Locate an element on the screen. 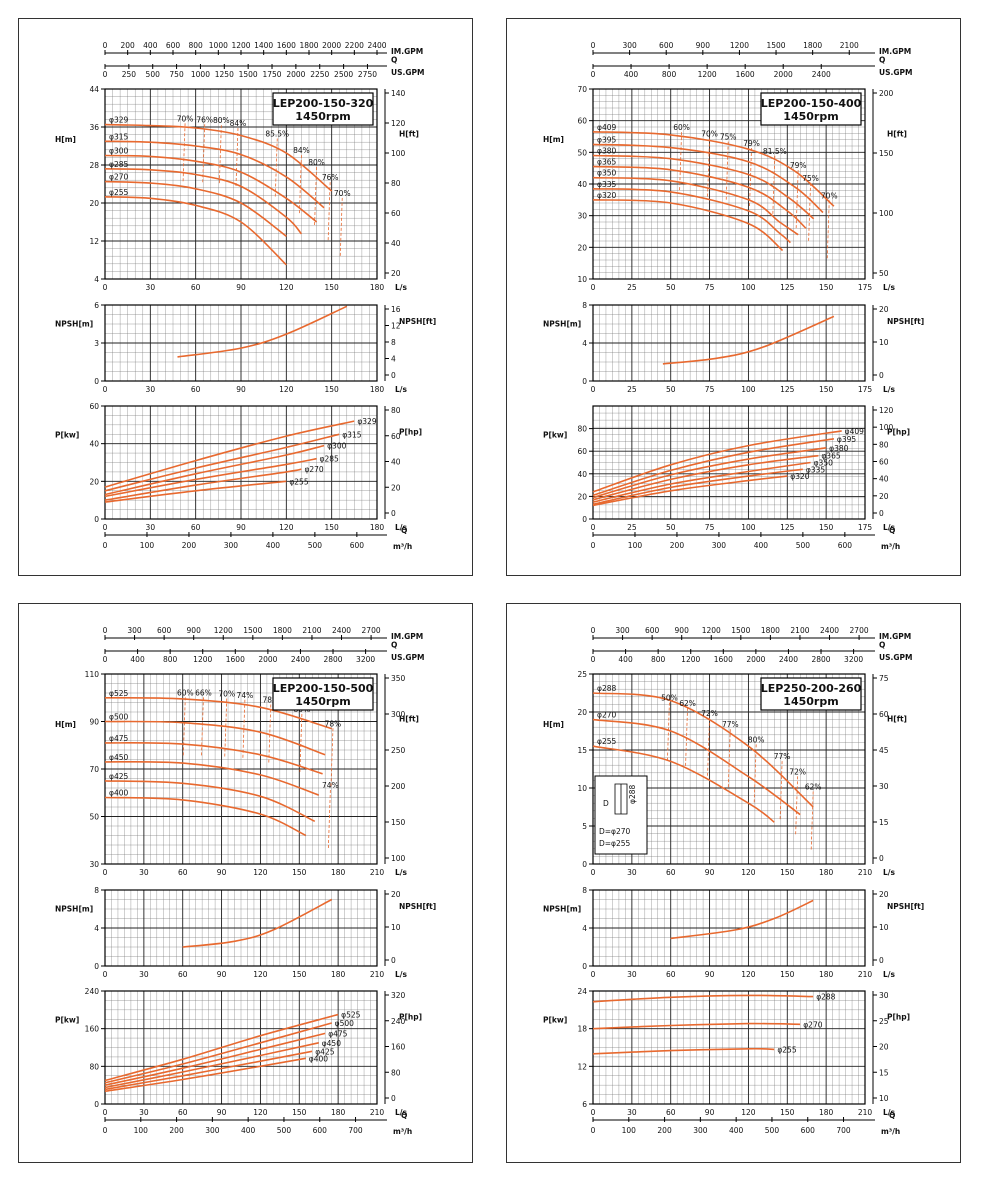  efficiency-label: 81.5% is located at coordinates (775, 151).